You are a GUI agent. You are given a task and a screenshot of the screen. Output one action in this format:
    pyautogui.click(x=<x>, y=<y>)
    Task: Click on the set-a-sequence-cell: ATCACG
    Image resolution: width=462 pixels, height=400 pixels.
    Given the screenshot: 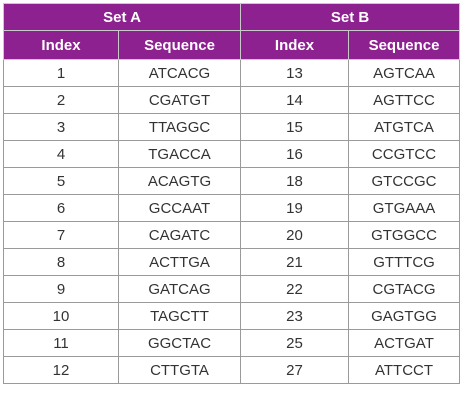 What is the action you would take?
    pyautogui.click(x=179, y=73)
    